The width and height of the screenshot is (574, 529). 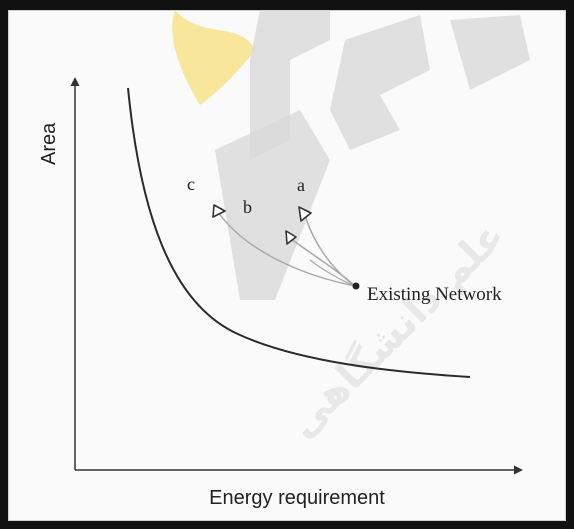 What do you see at coordinates (191, 184) in the screenshot?
I see `path-label-c: c` at bounding box center [191, 184].